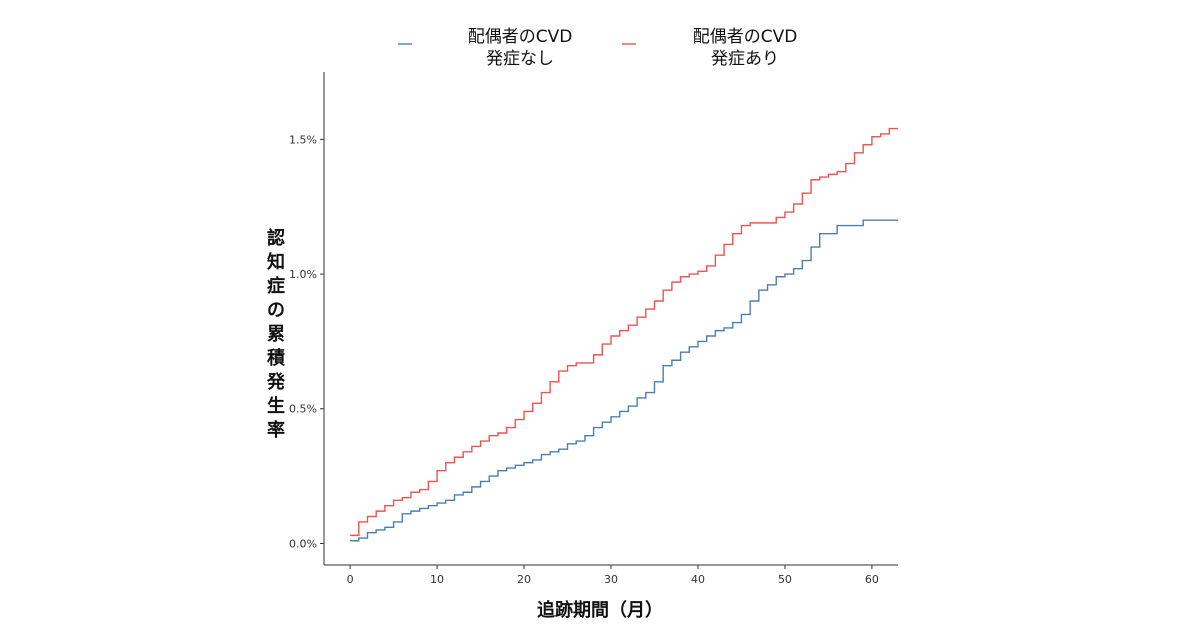  What do you see at coordinates (303, 274) in the screenshot?
I see `y-tick-label: 1.0%` at bounding box center [303, 274].